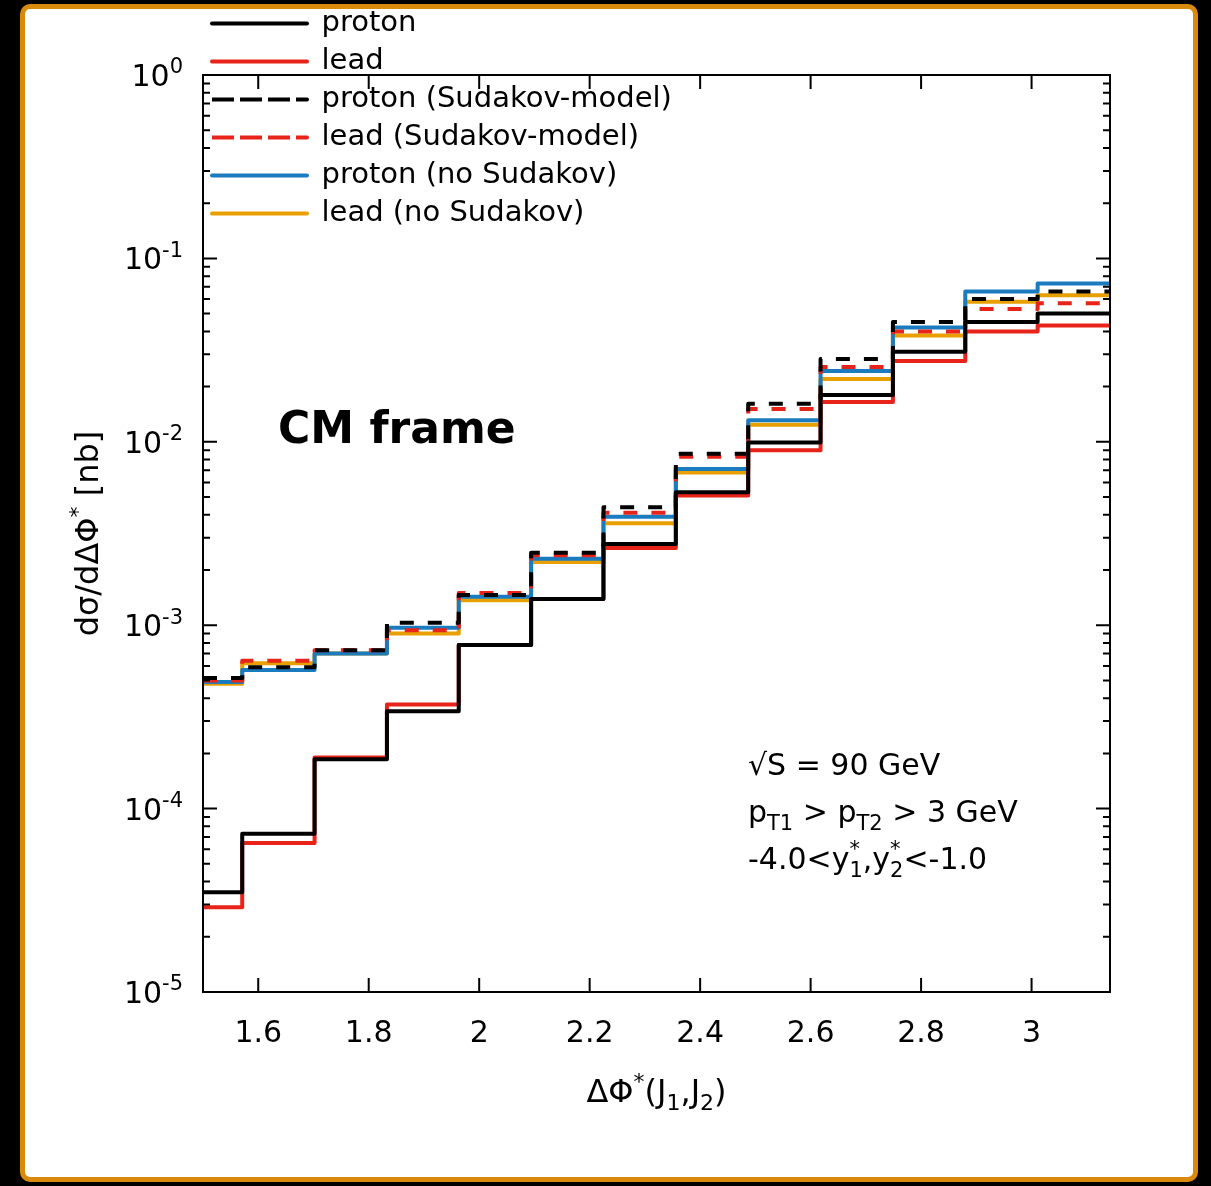 This screenshot has height=1186, width=1211. Describe the element at coordinates (700, 1031) in the screenshot. I see `x-tick-label: 2.4` at that location.